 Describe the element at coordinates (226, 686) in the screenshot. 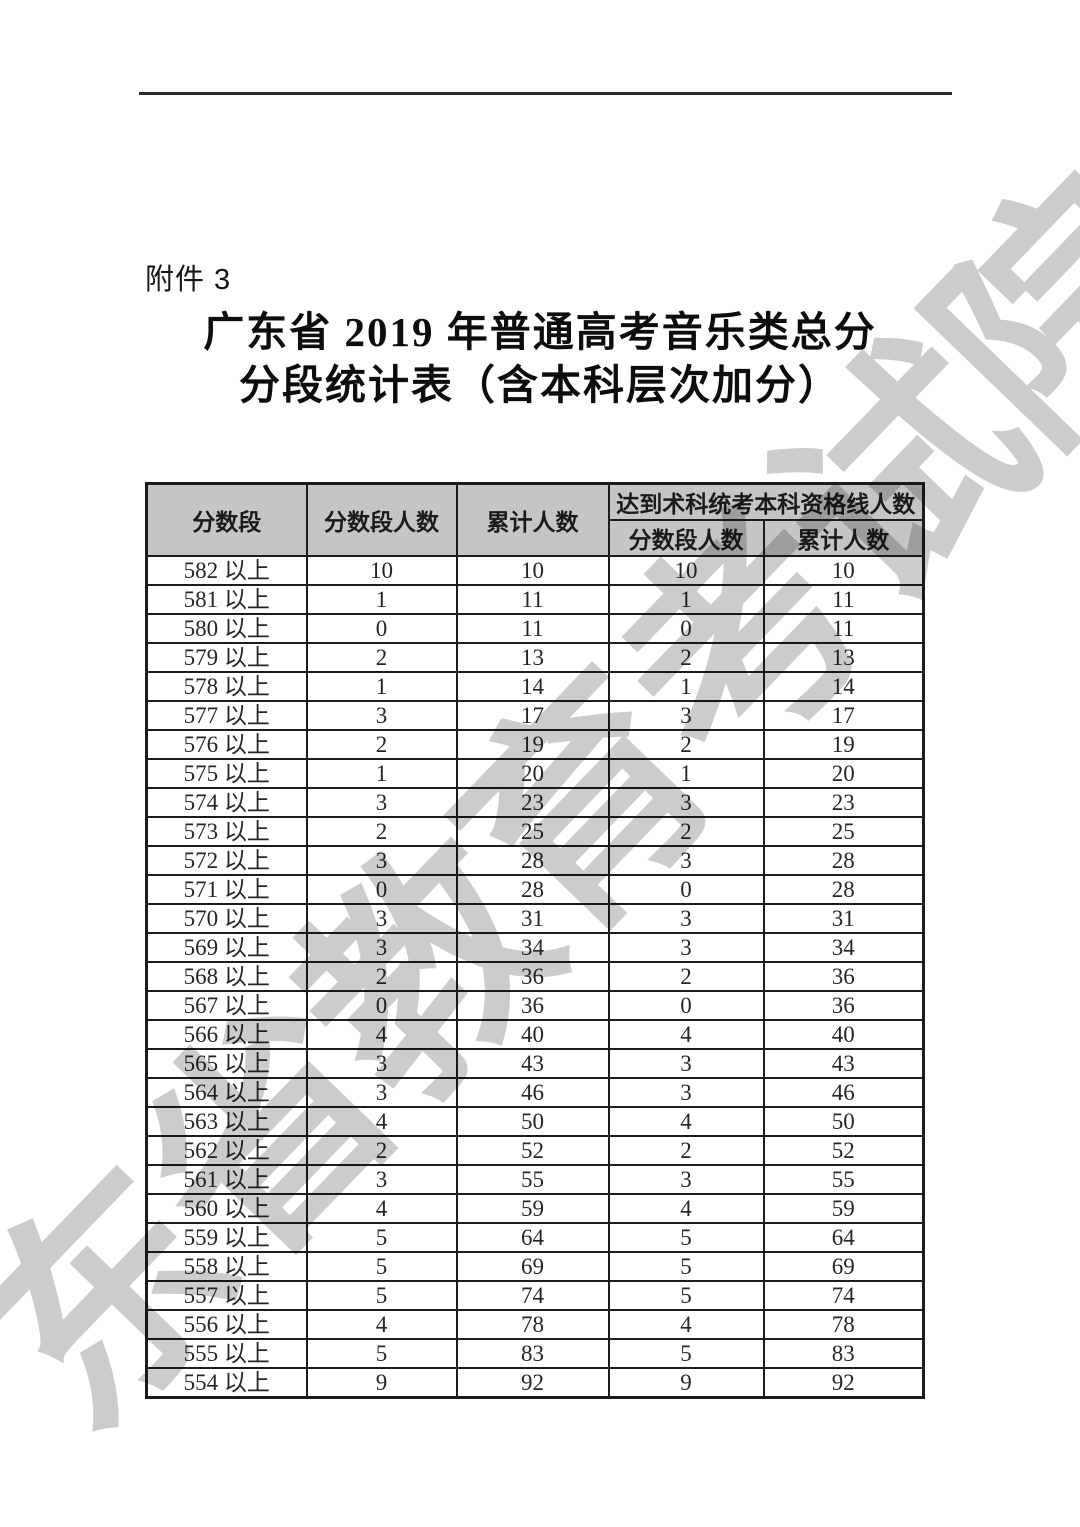

I see `cell-score-range: 578 以上` at that location.